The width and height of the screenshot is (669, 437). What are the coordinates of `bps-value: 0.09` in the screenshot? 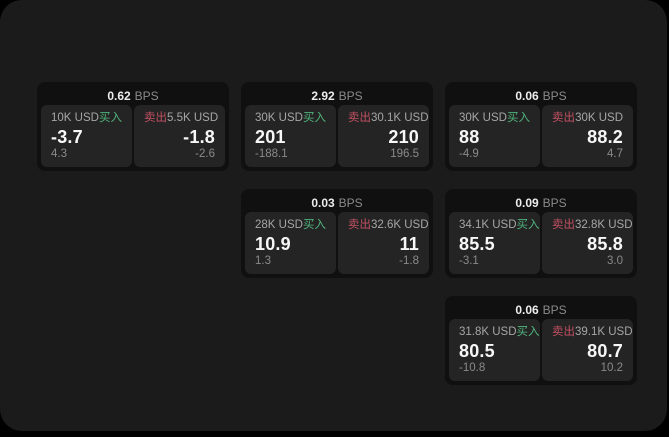 It's located at (527, 202).